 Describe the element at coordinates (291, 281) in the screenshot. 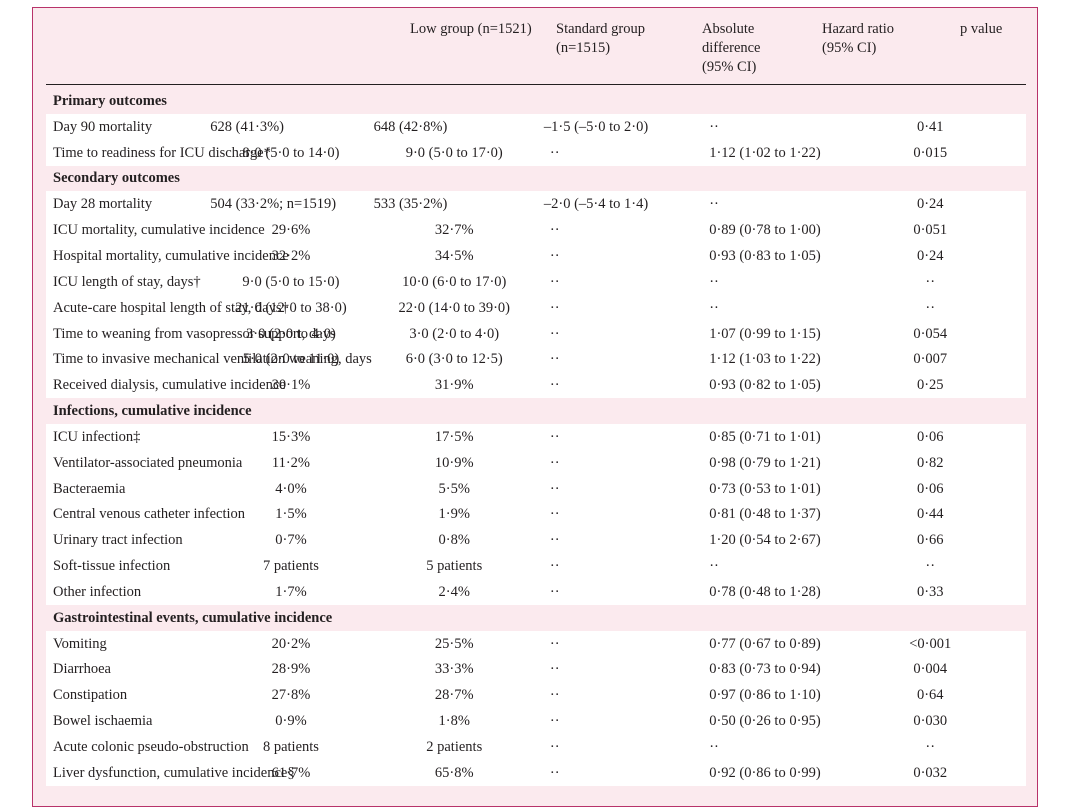

I see `low-group-value: 9·0 (5·0 to 15·0)` at that location.